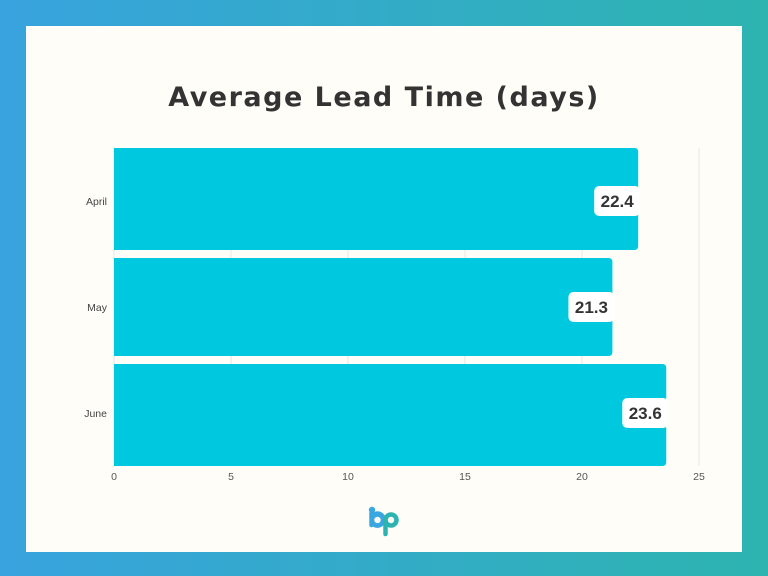 Image resolution: width=768 pixels, height=576 pixels. I want to click on y-tick-label: April, so click(96, 202).